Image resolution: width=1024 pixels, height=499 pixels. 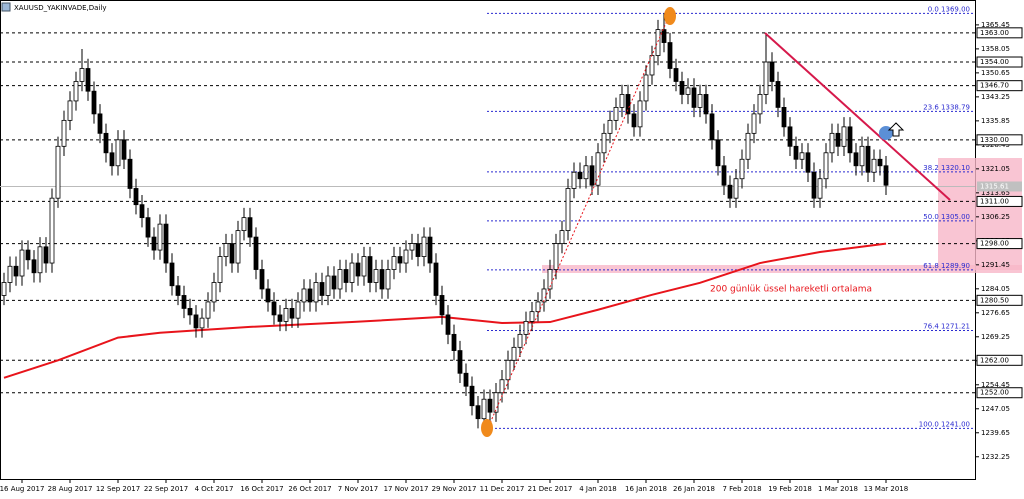 I want to click on y-tick-label: 1269.25, so click(x=995, y=337).